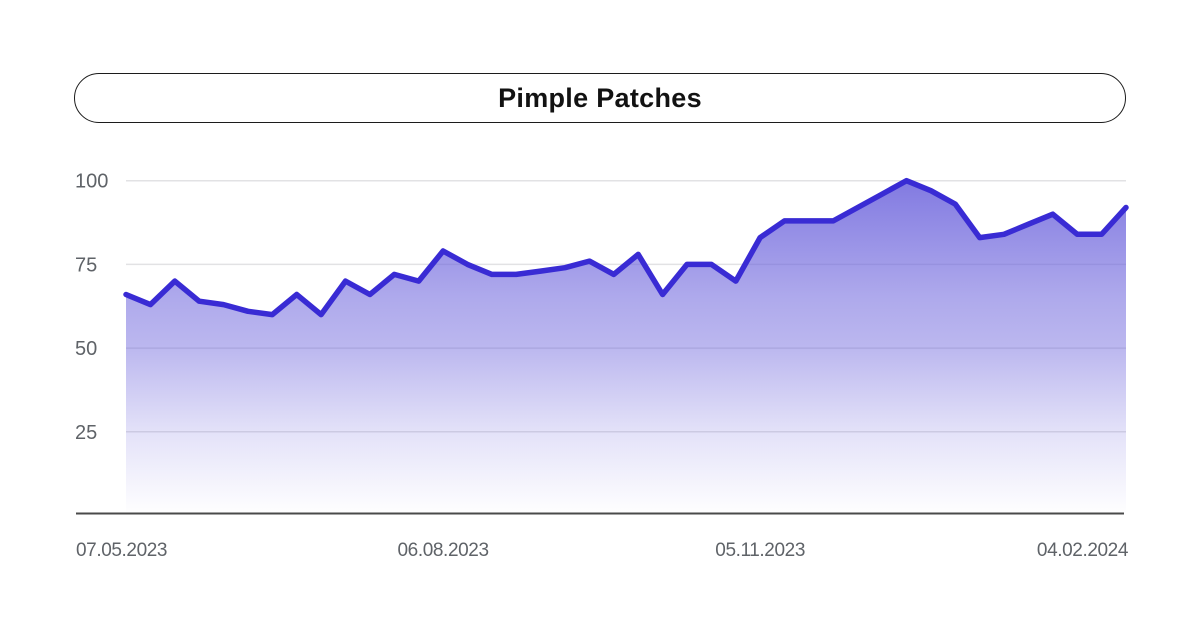 This screenshot has height=630, width=1200. I want to click on chart-title-pill: Pimple Patches, so click(600, 98).